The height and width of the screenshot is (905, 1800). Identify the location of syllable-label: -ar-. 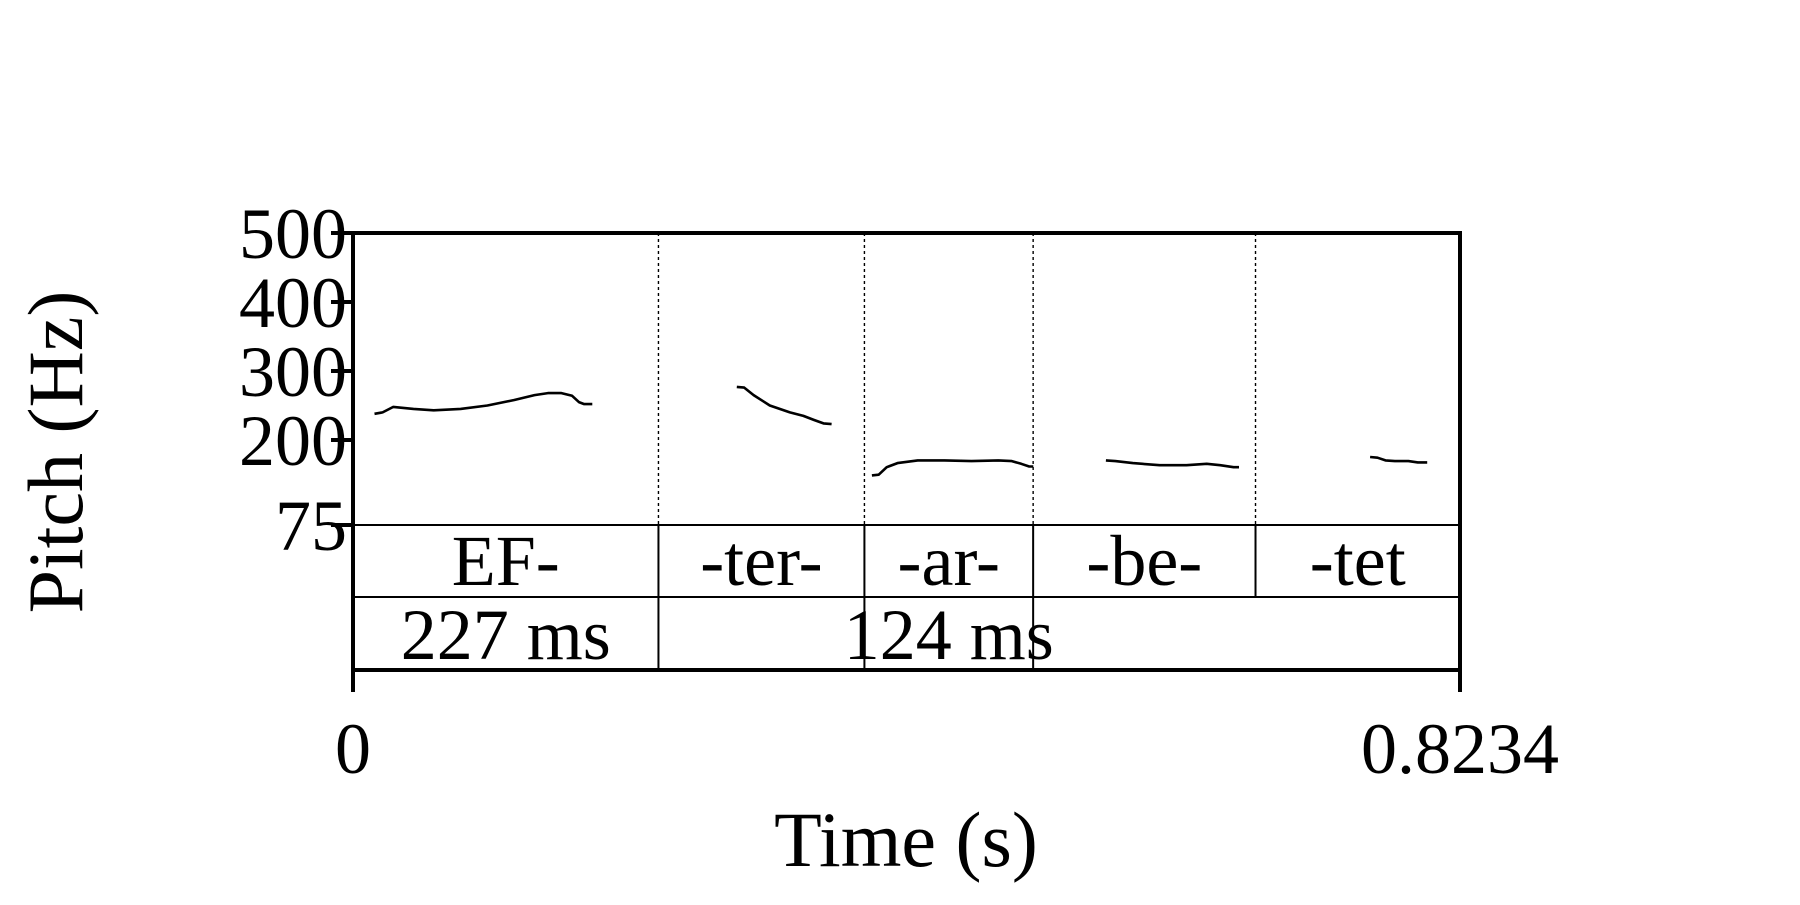
(949, 561).